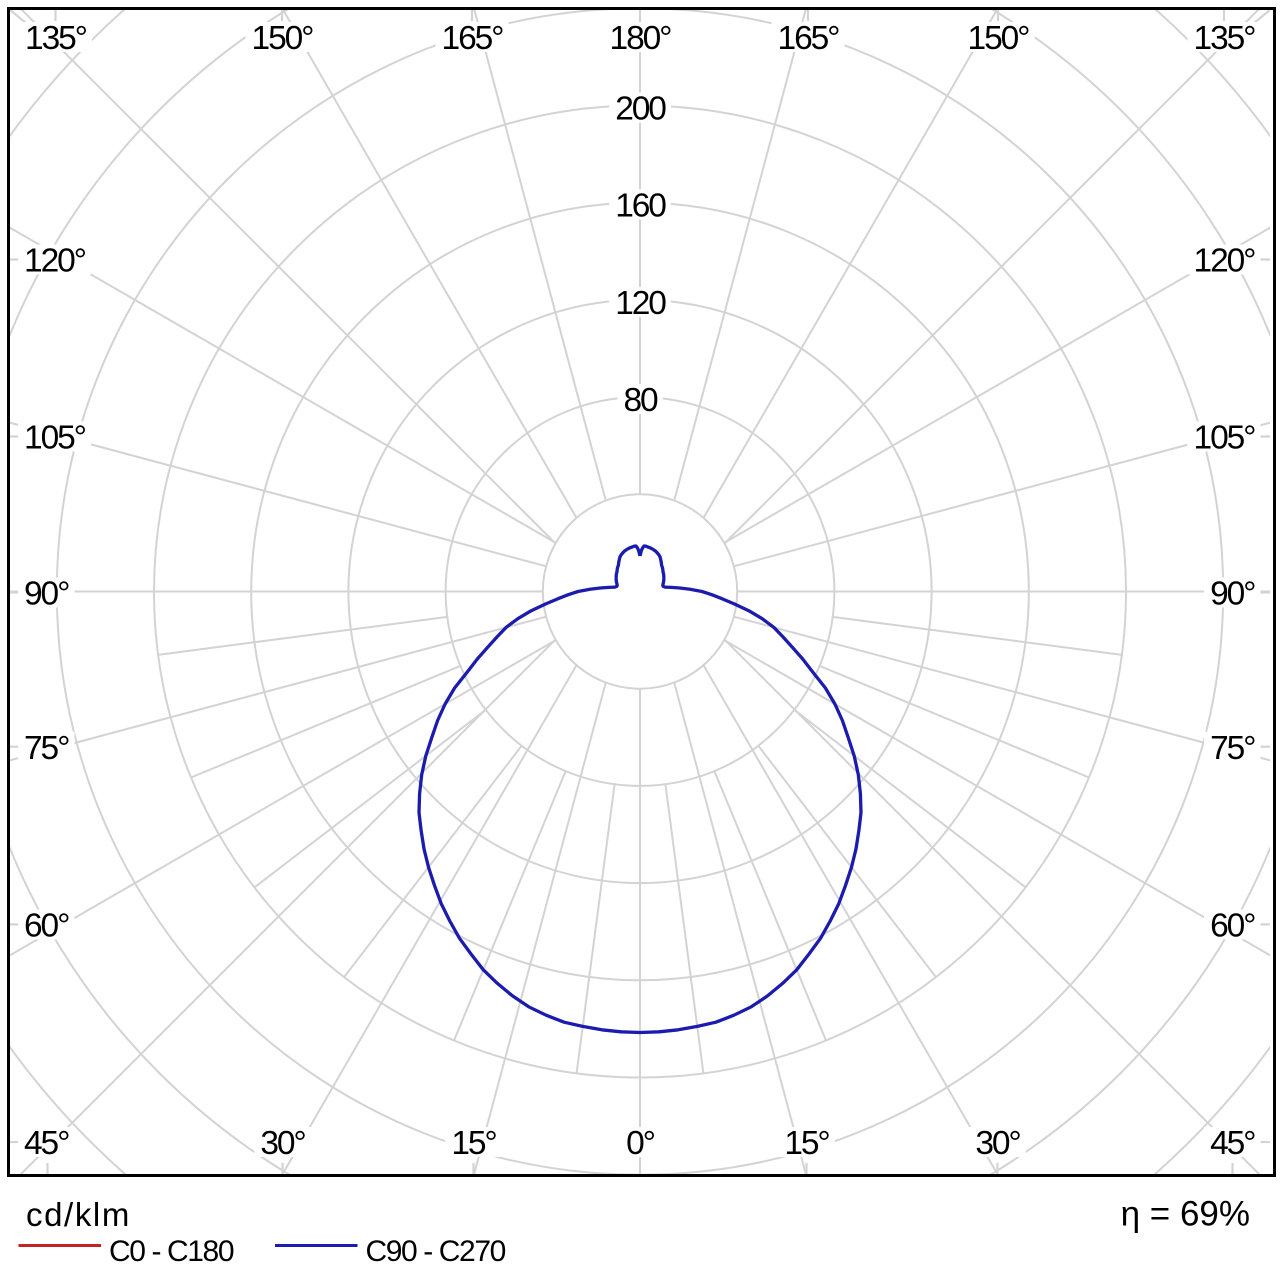  Describe the element at coordinates (640, 206) in the screenshot. I see `svg-text: 160` at that location.